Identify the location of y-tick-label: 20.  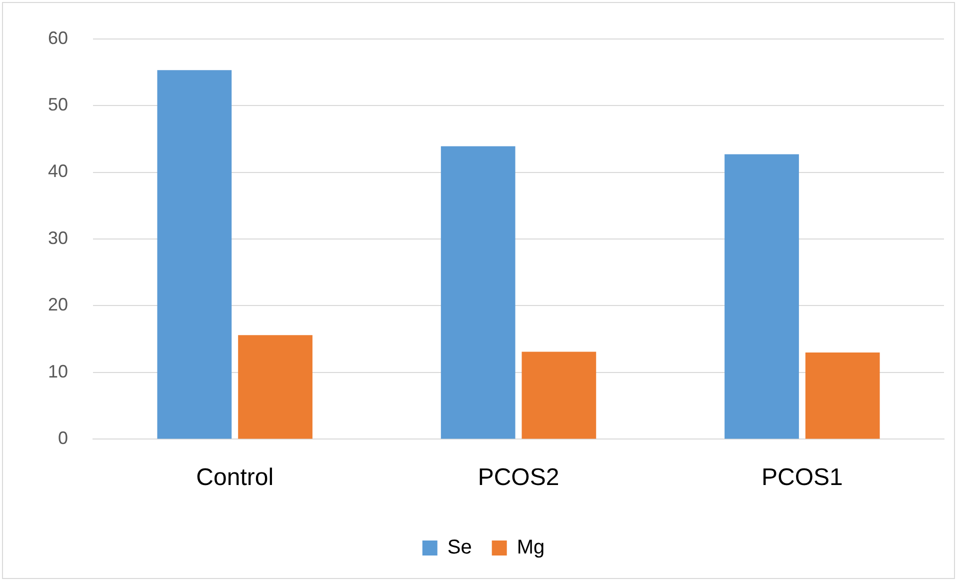
(58, 304).